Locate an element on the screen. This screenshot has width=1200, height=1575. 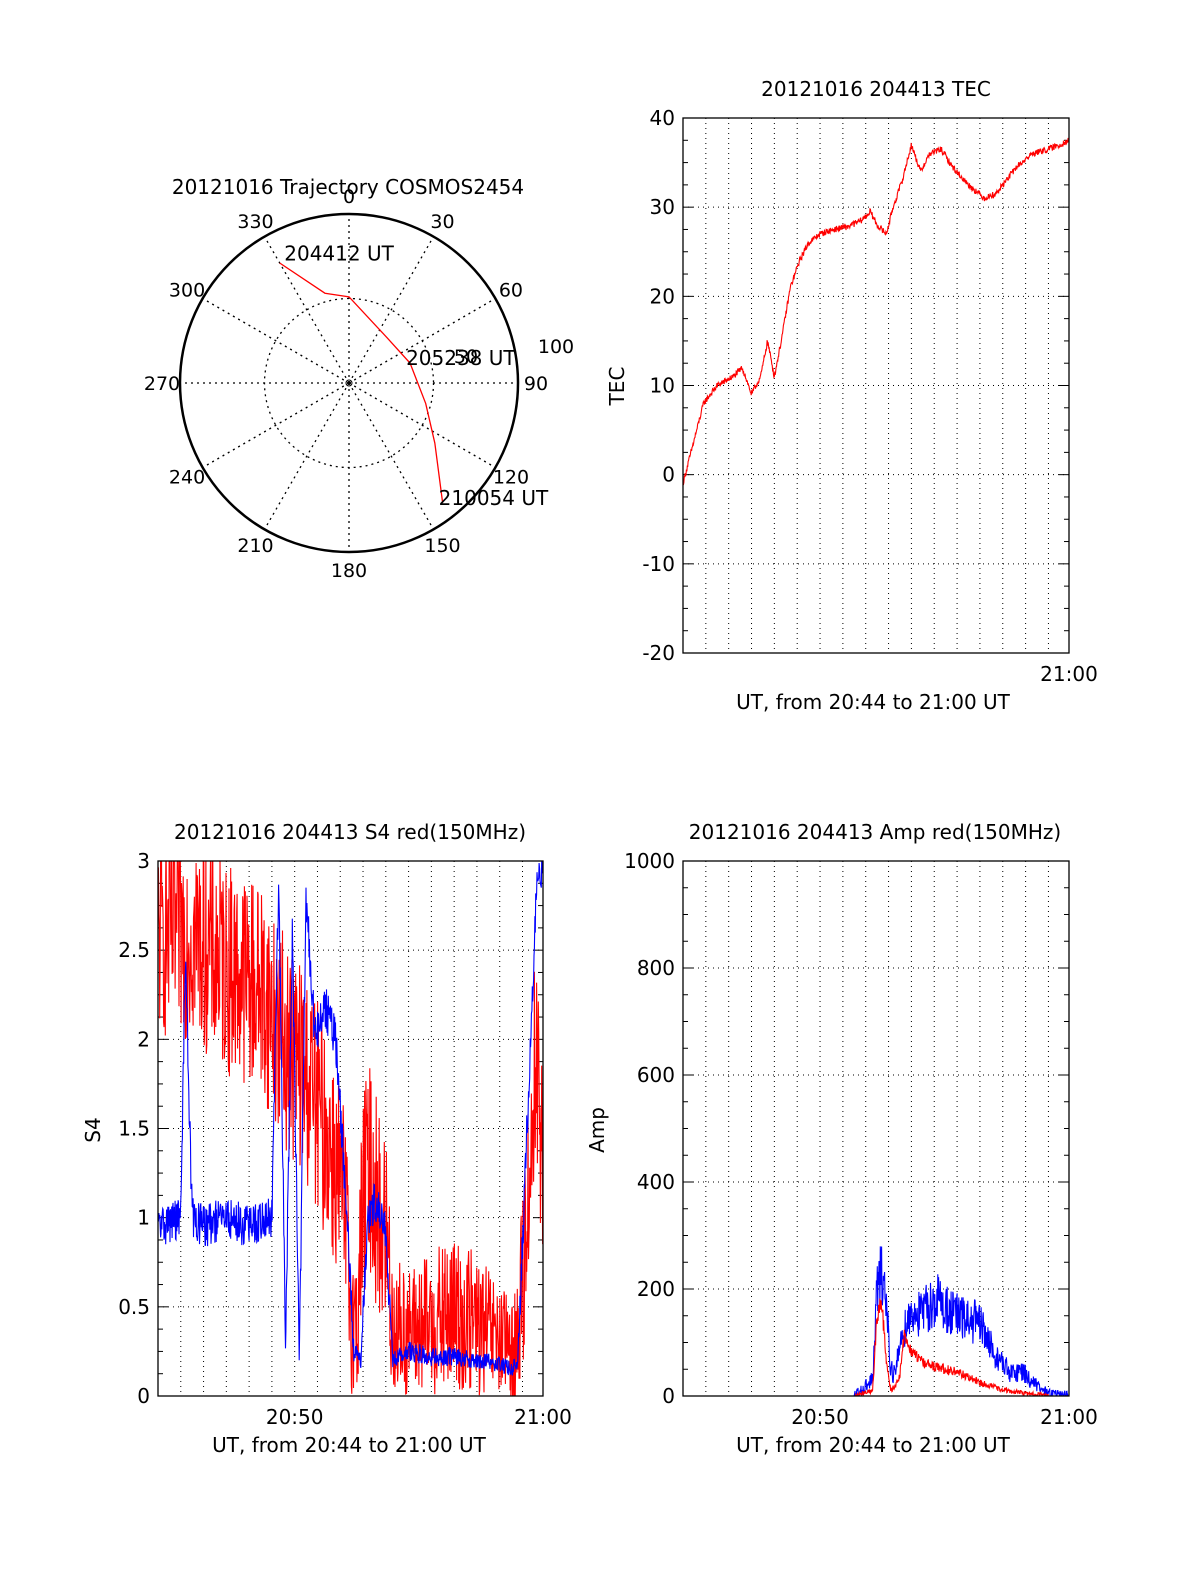
polar-outer-circle is located at coordinates (349, 383).